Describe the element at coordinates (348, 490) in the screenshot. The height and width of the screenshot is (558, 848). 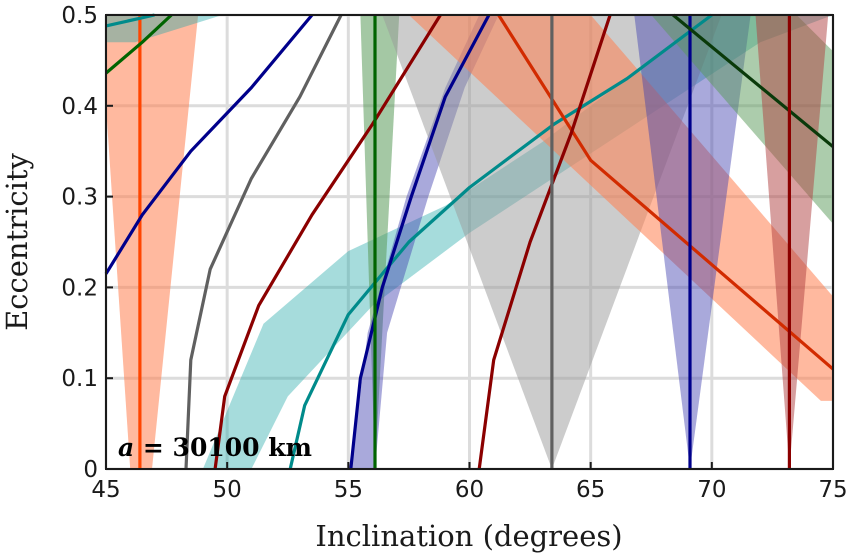
I see `x-tick-label-2: 55` at that location.